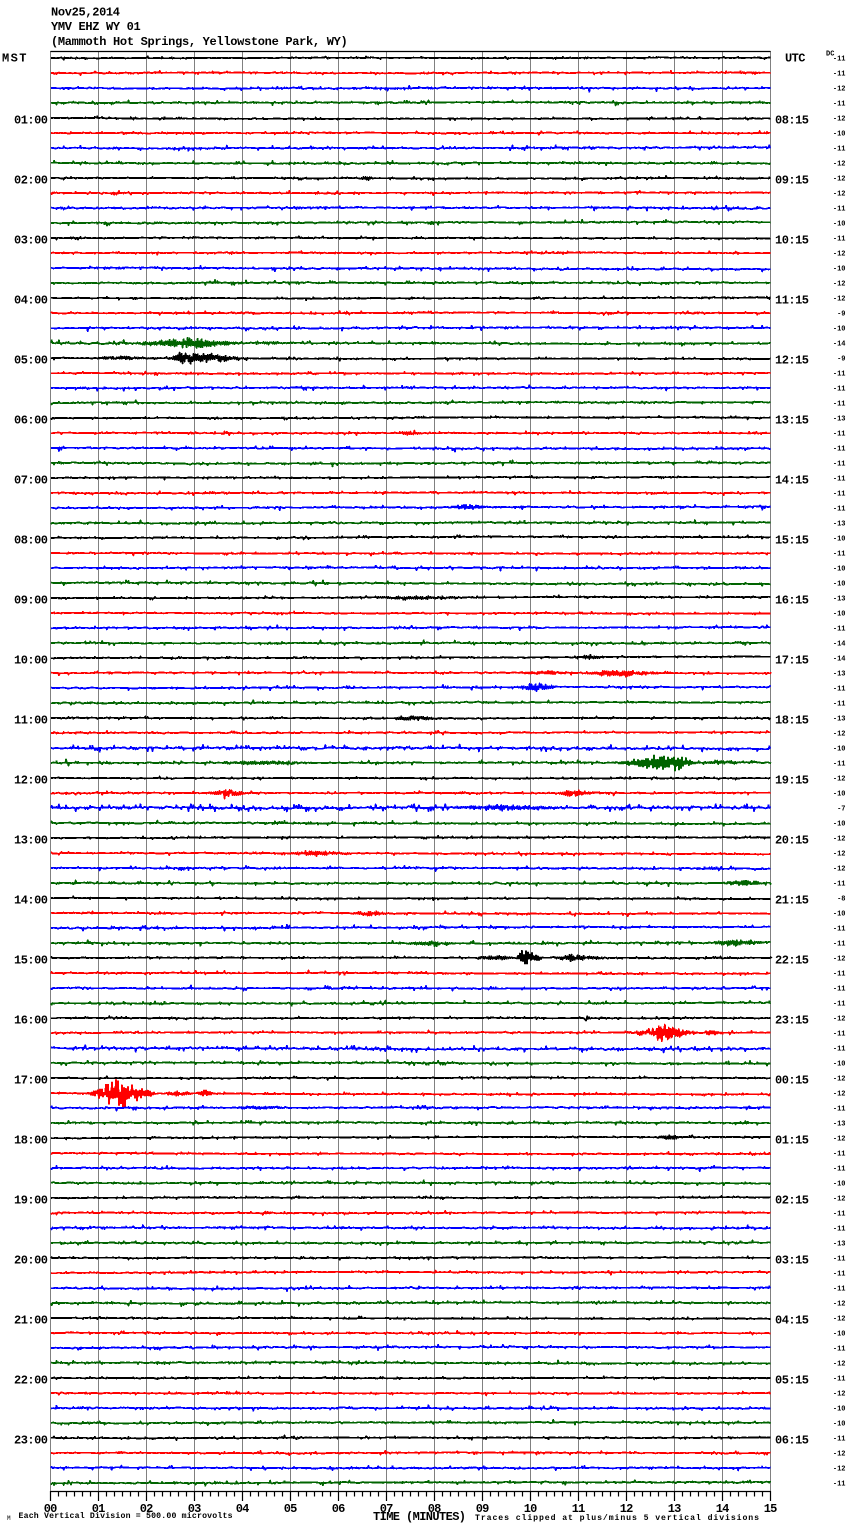  Describe the element at coordinates (723, 1509) in the screenshot. I see `svg-text: 14` at that location.